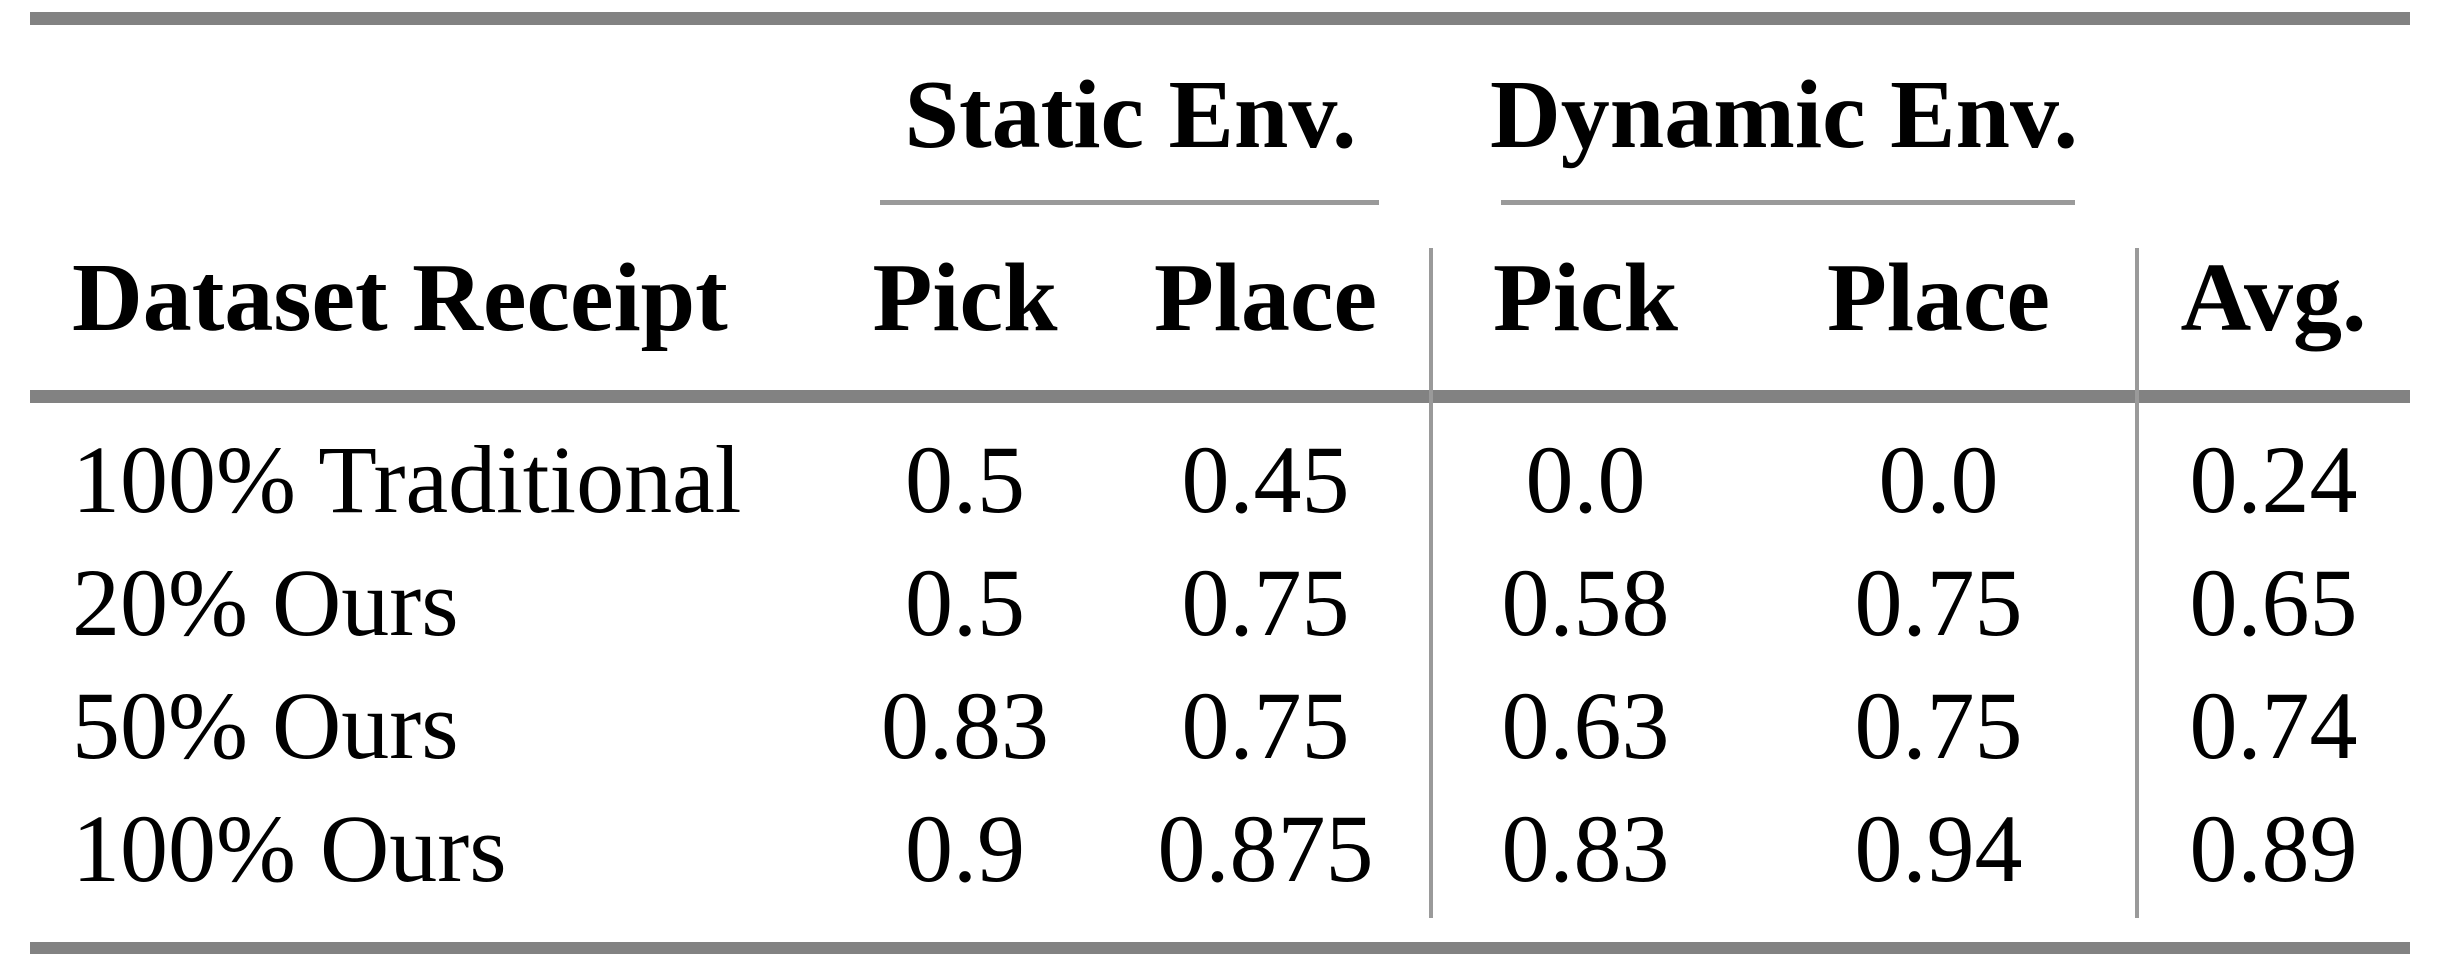  I want to click on row-label: 100% Ours, so click(289, 848).